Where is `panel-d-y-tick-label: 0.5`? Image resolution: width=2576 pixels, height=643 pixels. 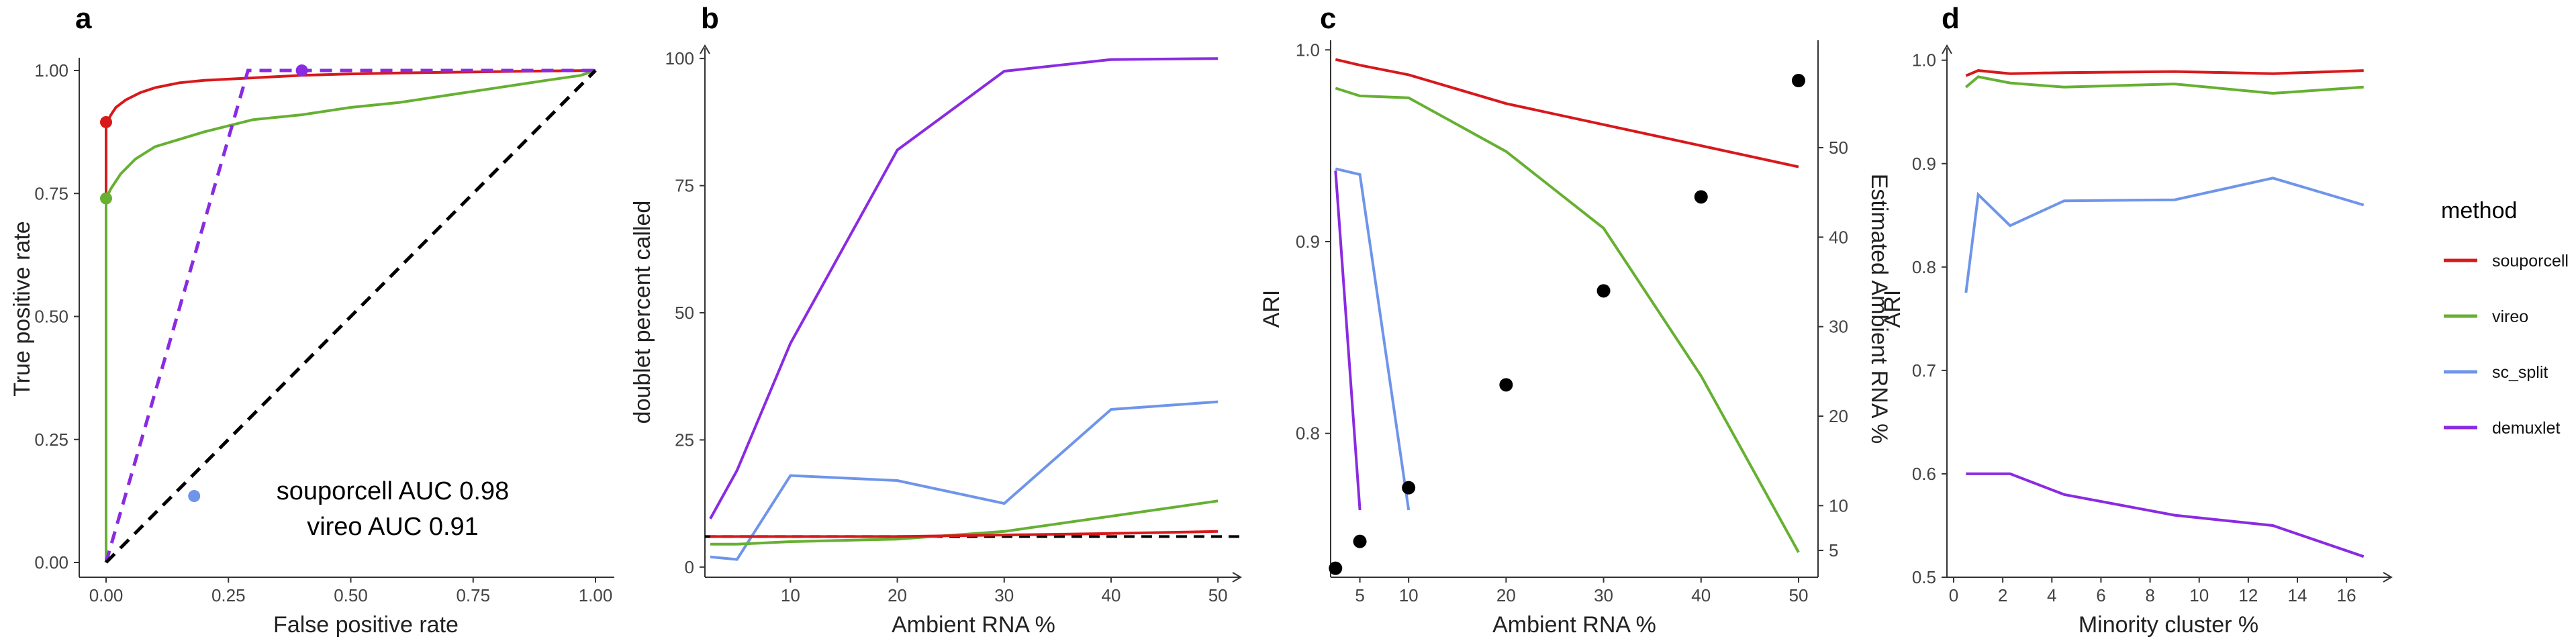
panel-d-y-tick-label: 0.5 is located at coordinates (1924, 577).